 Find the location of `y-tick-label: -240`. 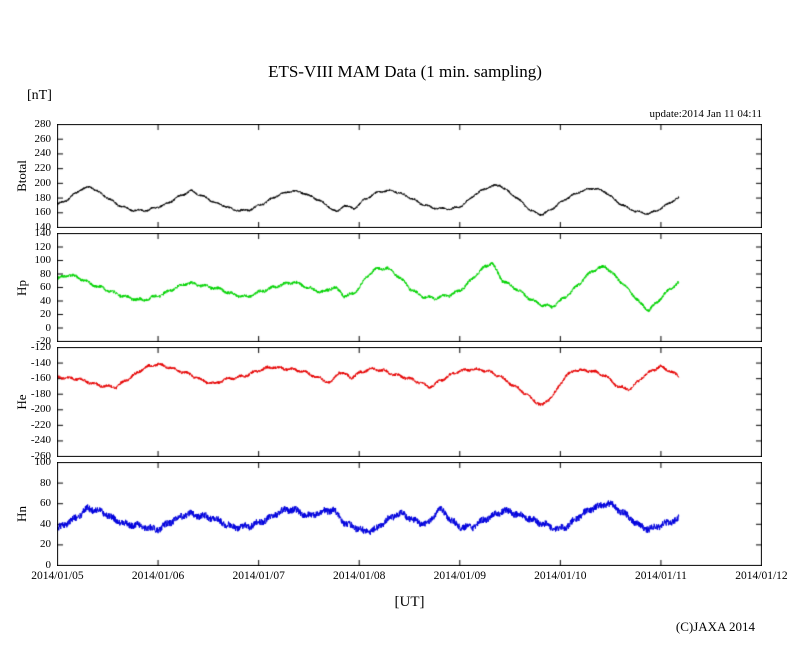

y-tick-label: -240 is located at coordinates (40, 440).